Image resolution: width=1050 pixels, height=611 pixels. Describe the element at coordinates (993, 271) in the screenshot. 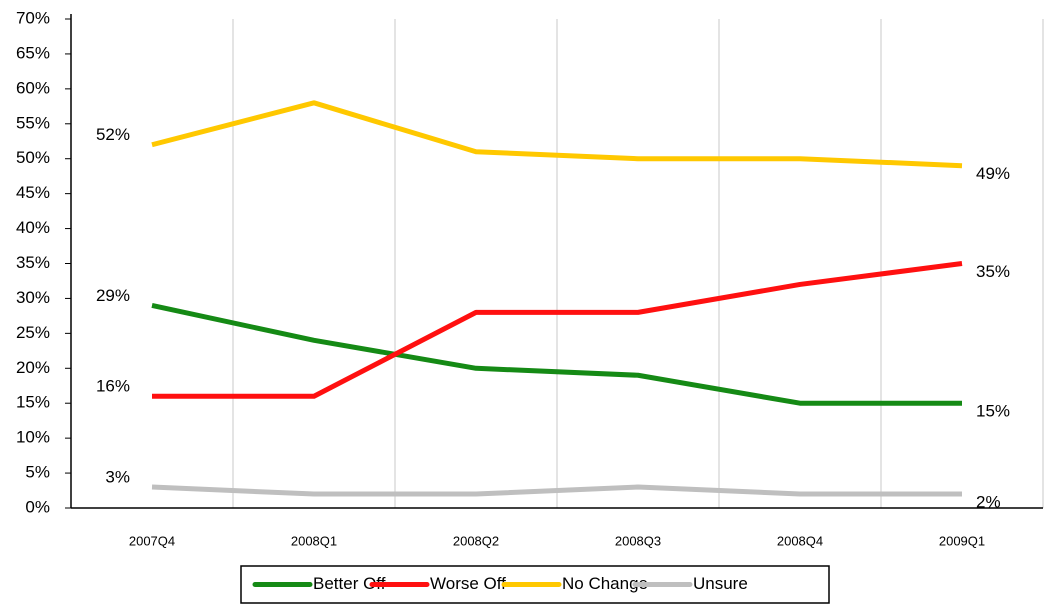

I see `data-label: 35%` at that location.